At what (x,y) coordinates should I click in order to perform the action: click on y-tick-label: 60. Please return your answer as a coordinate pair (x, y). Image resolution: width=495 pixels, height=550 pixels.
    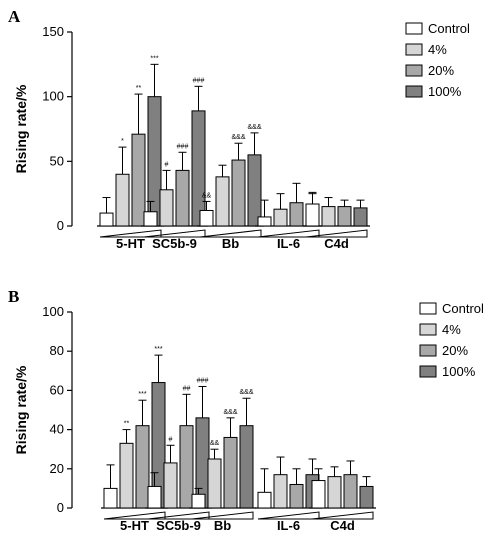
    Looking at the image, I should click on (57, 389).